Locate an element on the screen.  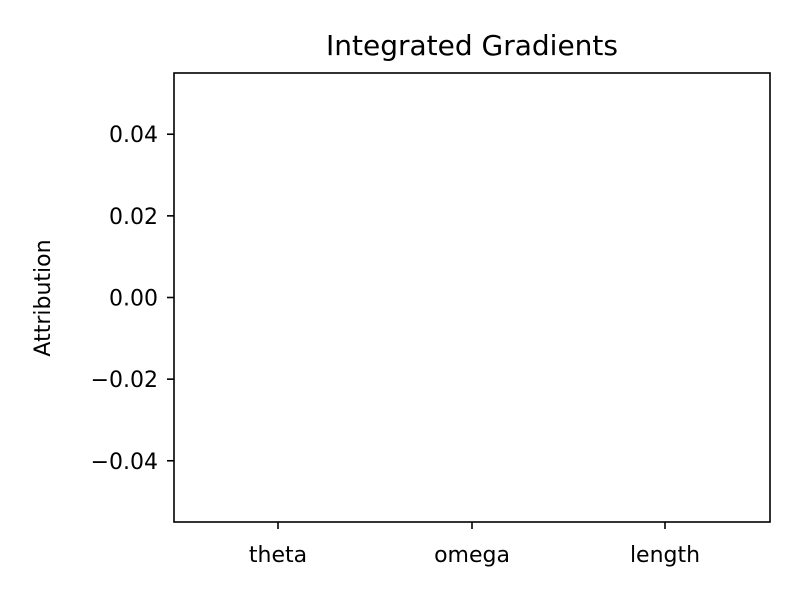
y-tick-label: −0.02 is located at coordinates (124, 380).